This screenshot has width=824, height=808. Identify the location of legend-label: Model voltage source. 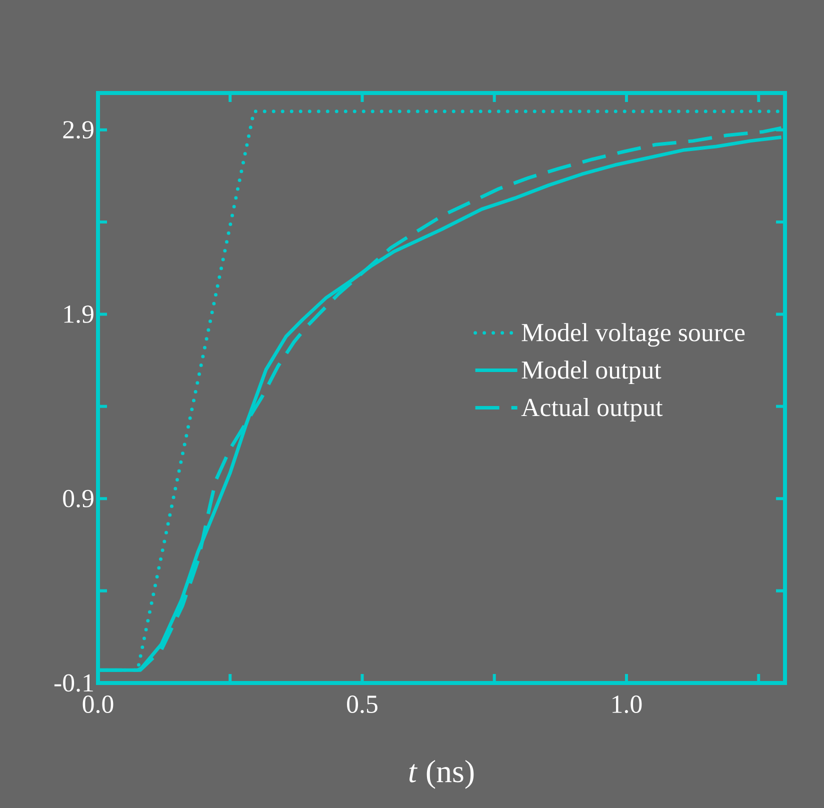
(633, 335).